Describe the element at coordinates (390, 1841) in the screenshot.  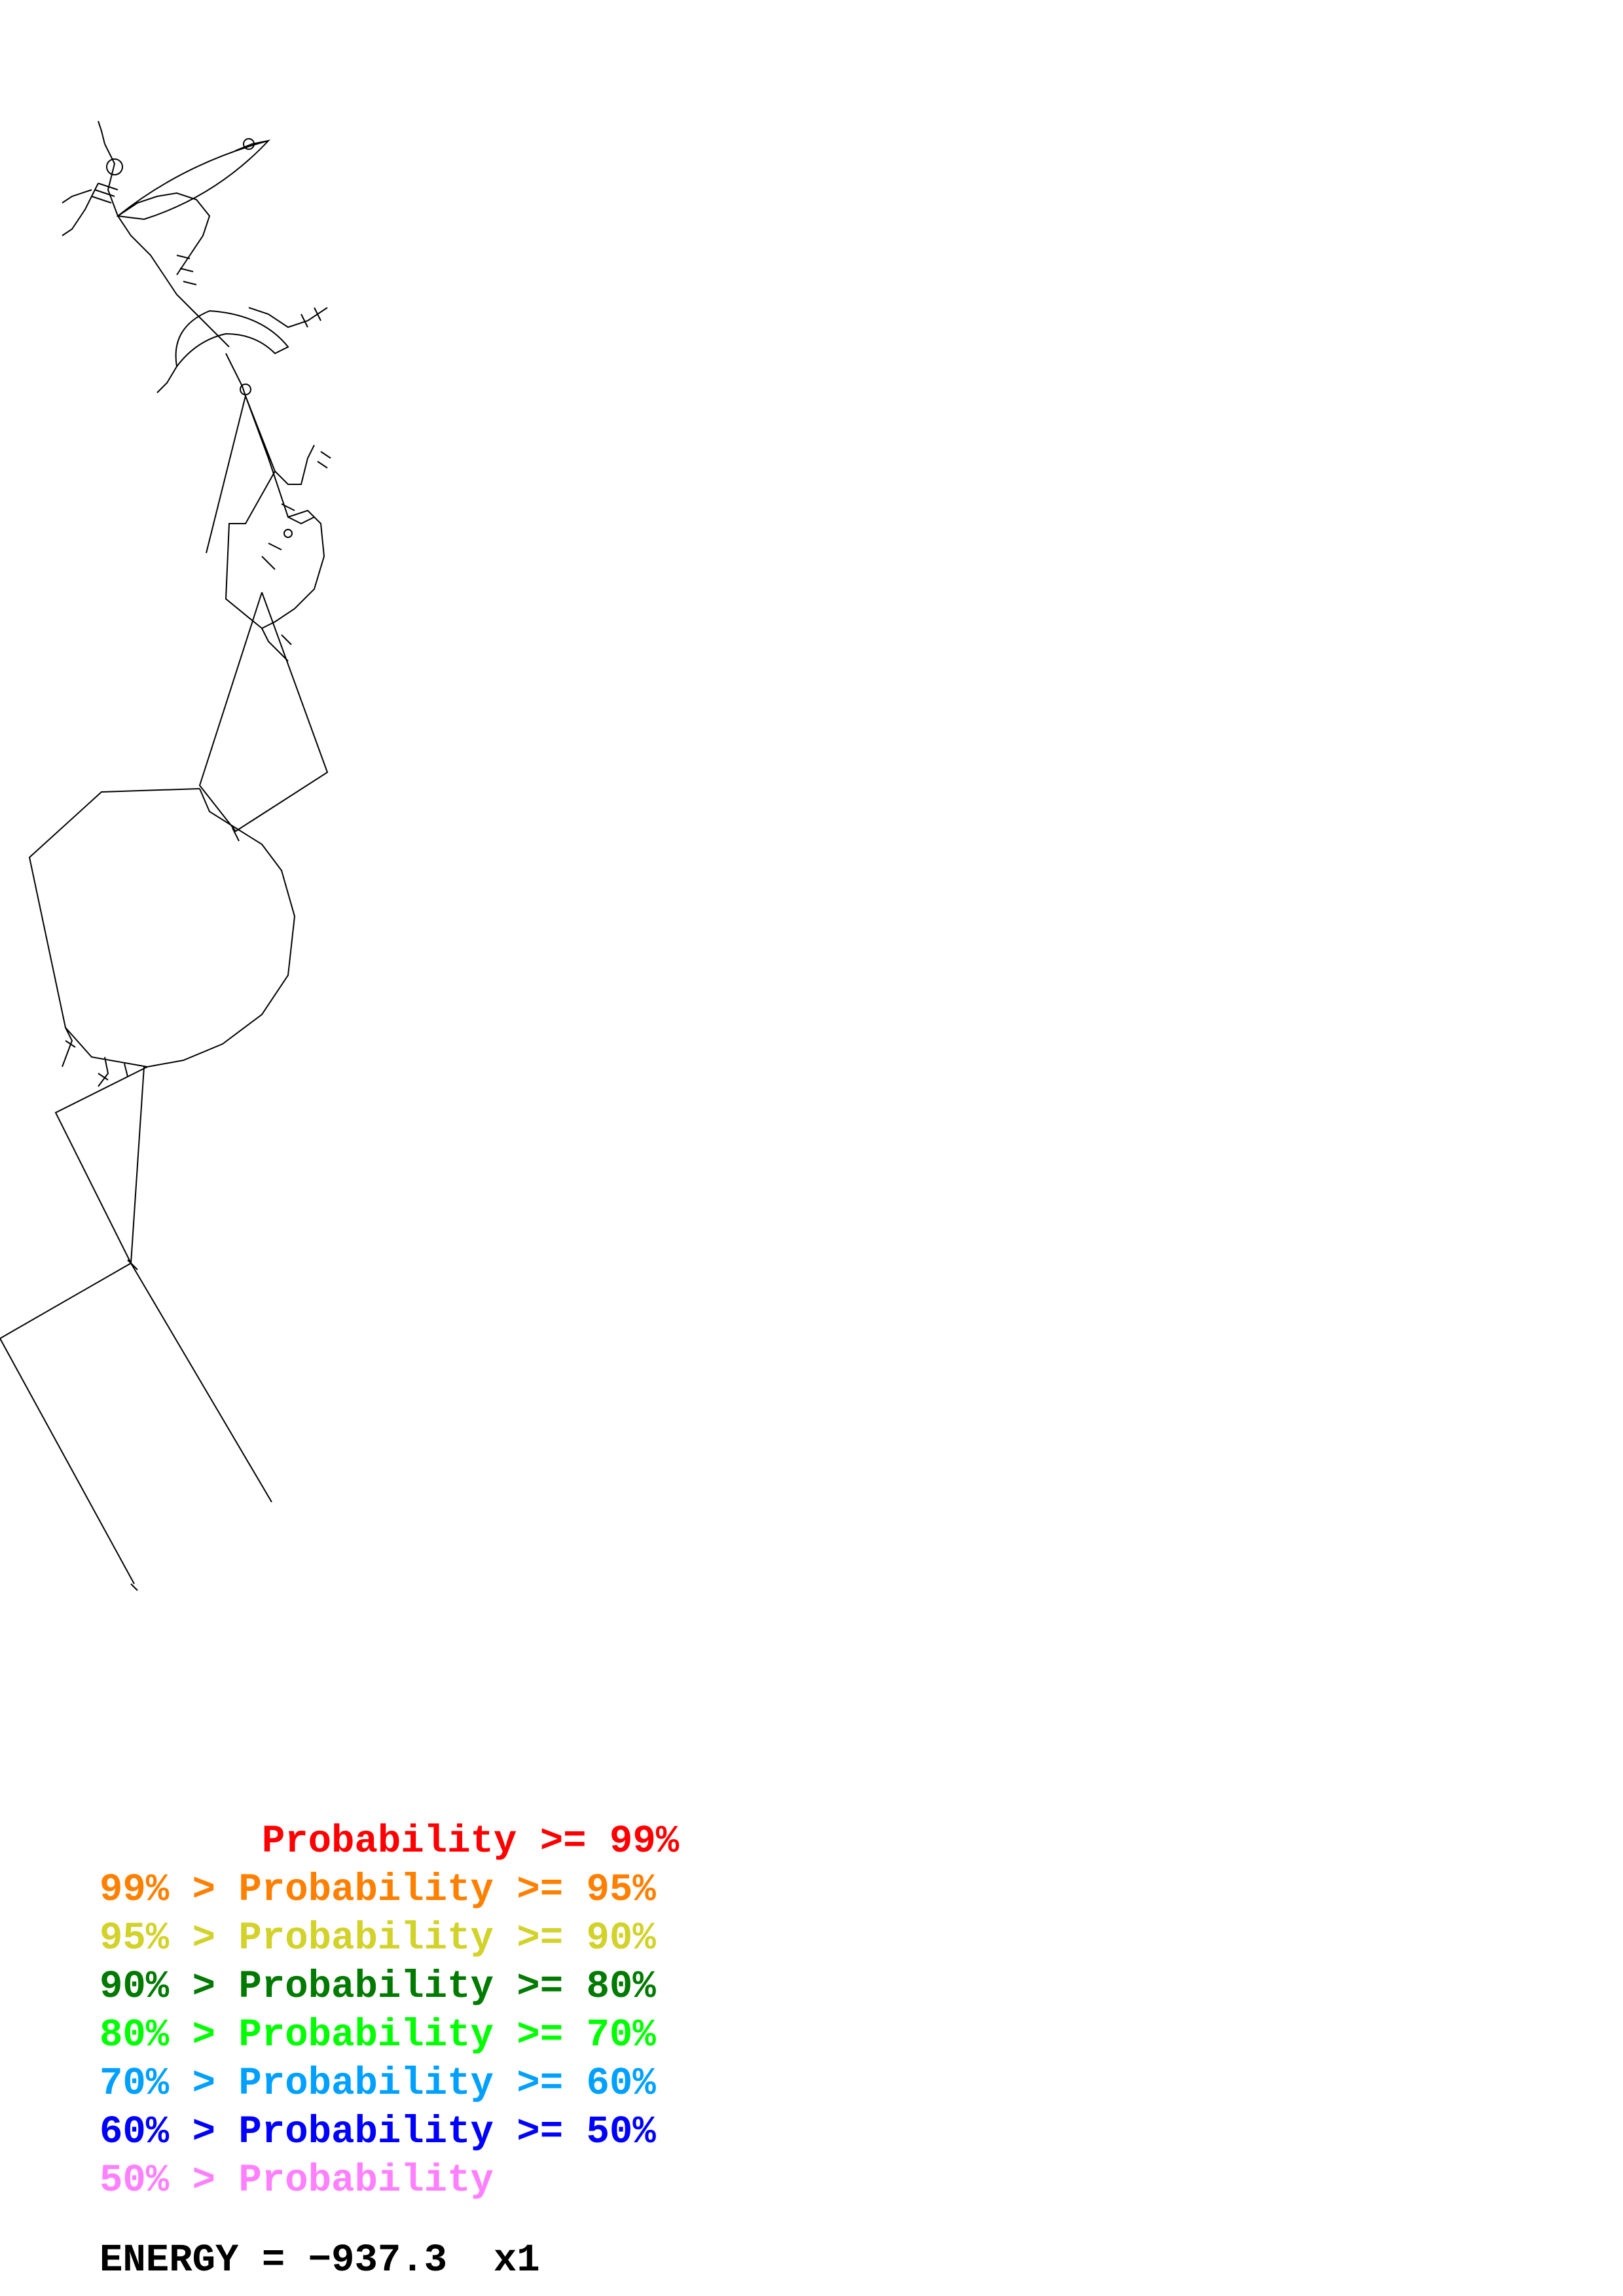
I see `legend-prob-ge-99: Probability >= 99%` at that location.